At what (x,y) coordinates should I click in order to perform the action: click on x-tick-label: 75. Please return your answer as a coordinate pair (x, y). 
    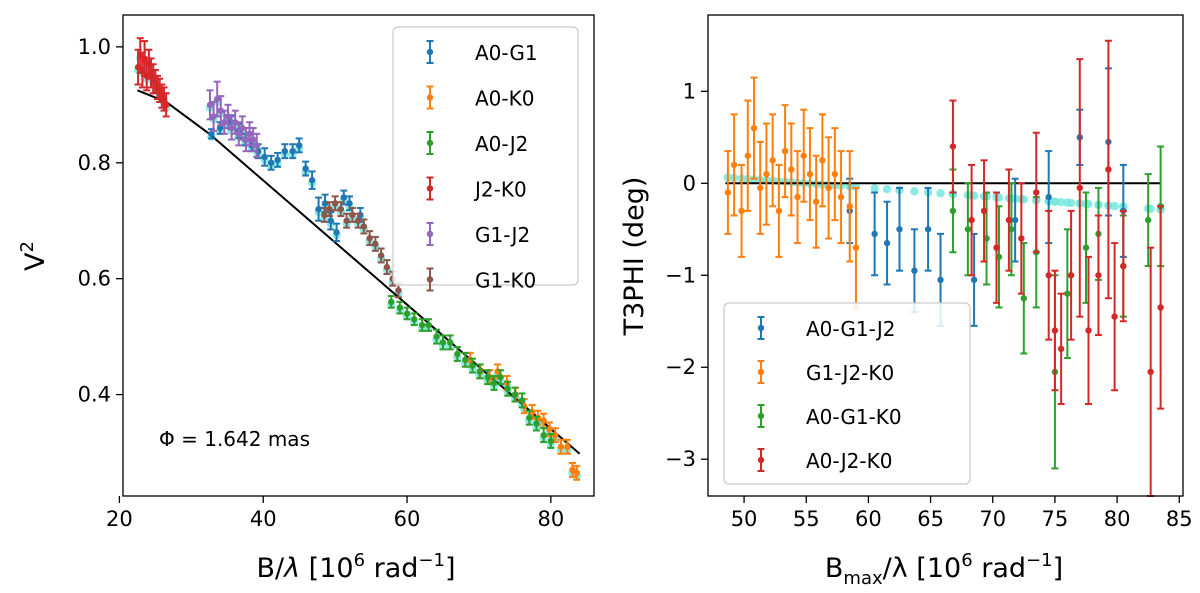
    Looking at the image, I should click on (1055, 519).